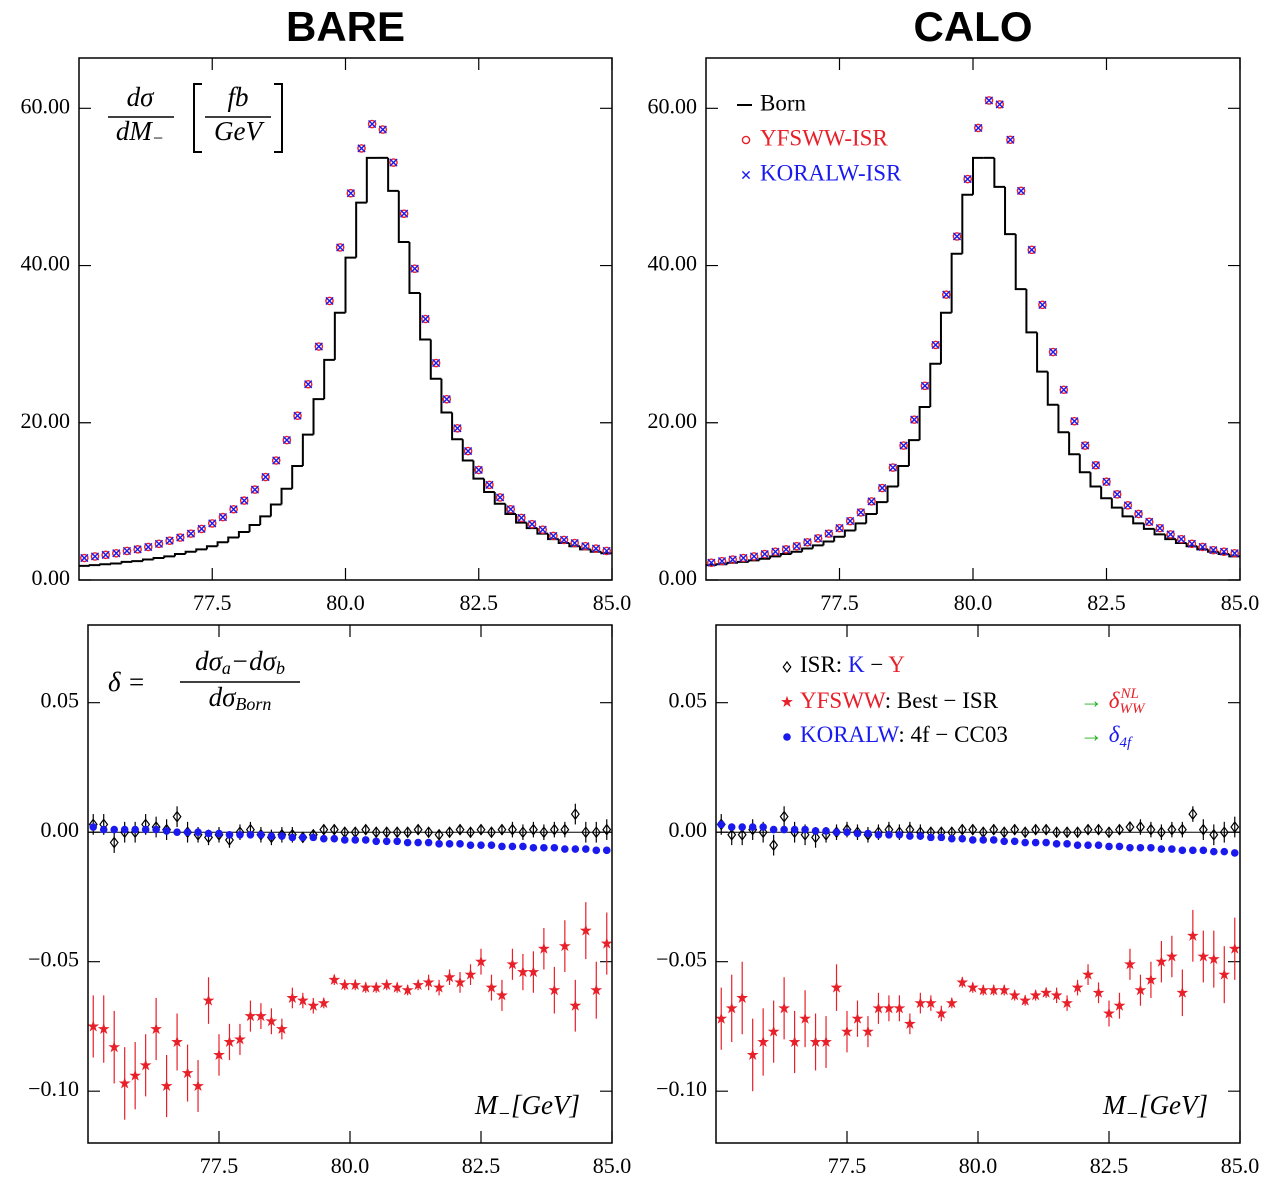 The height and width of the screenshot is (1178, 1278). I want to click on legend-label: ISR: K − Y, so click(852, 664).